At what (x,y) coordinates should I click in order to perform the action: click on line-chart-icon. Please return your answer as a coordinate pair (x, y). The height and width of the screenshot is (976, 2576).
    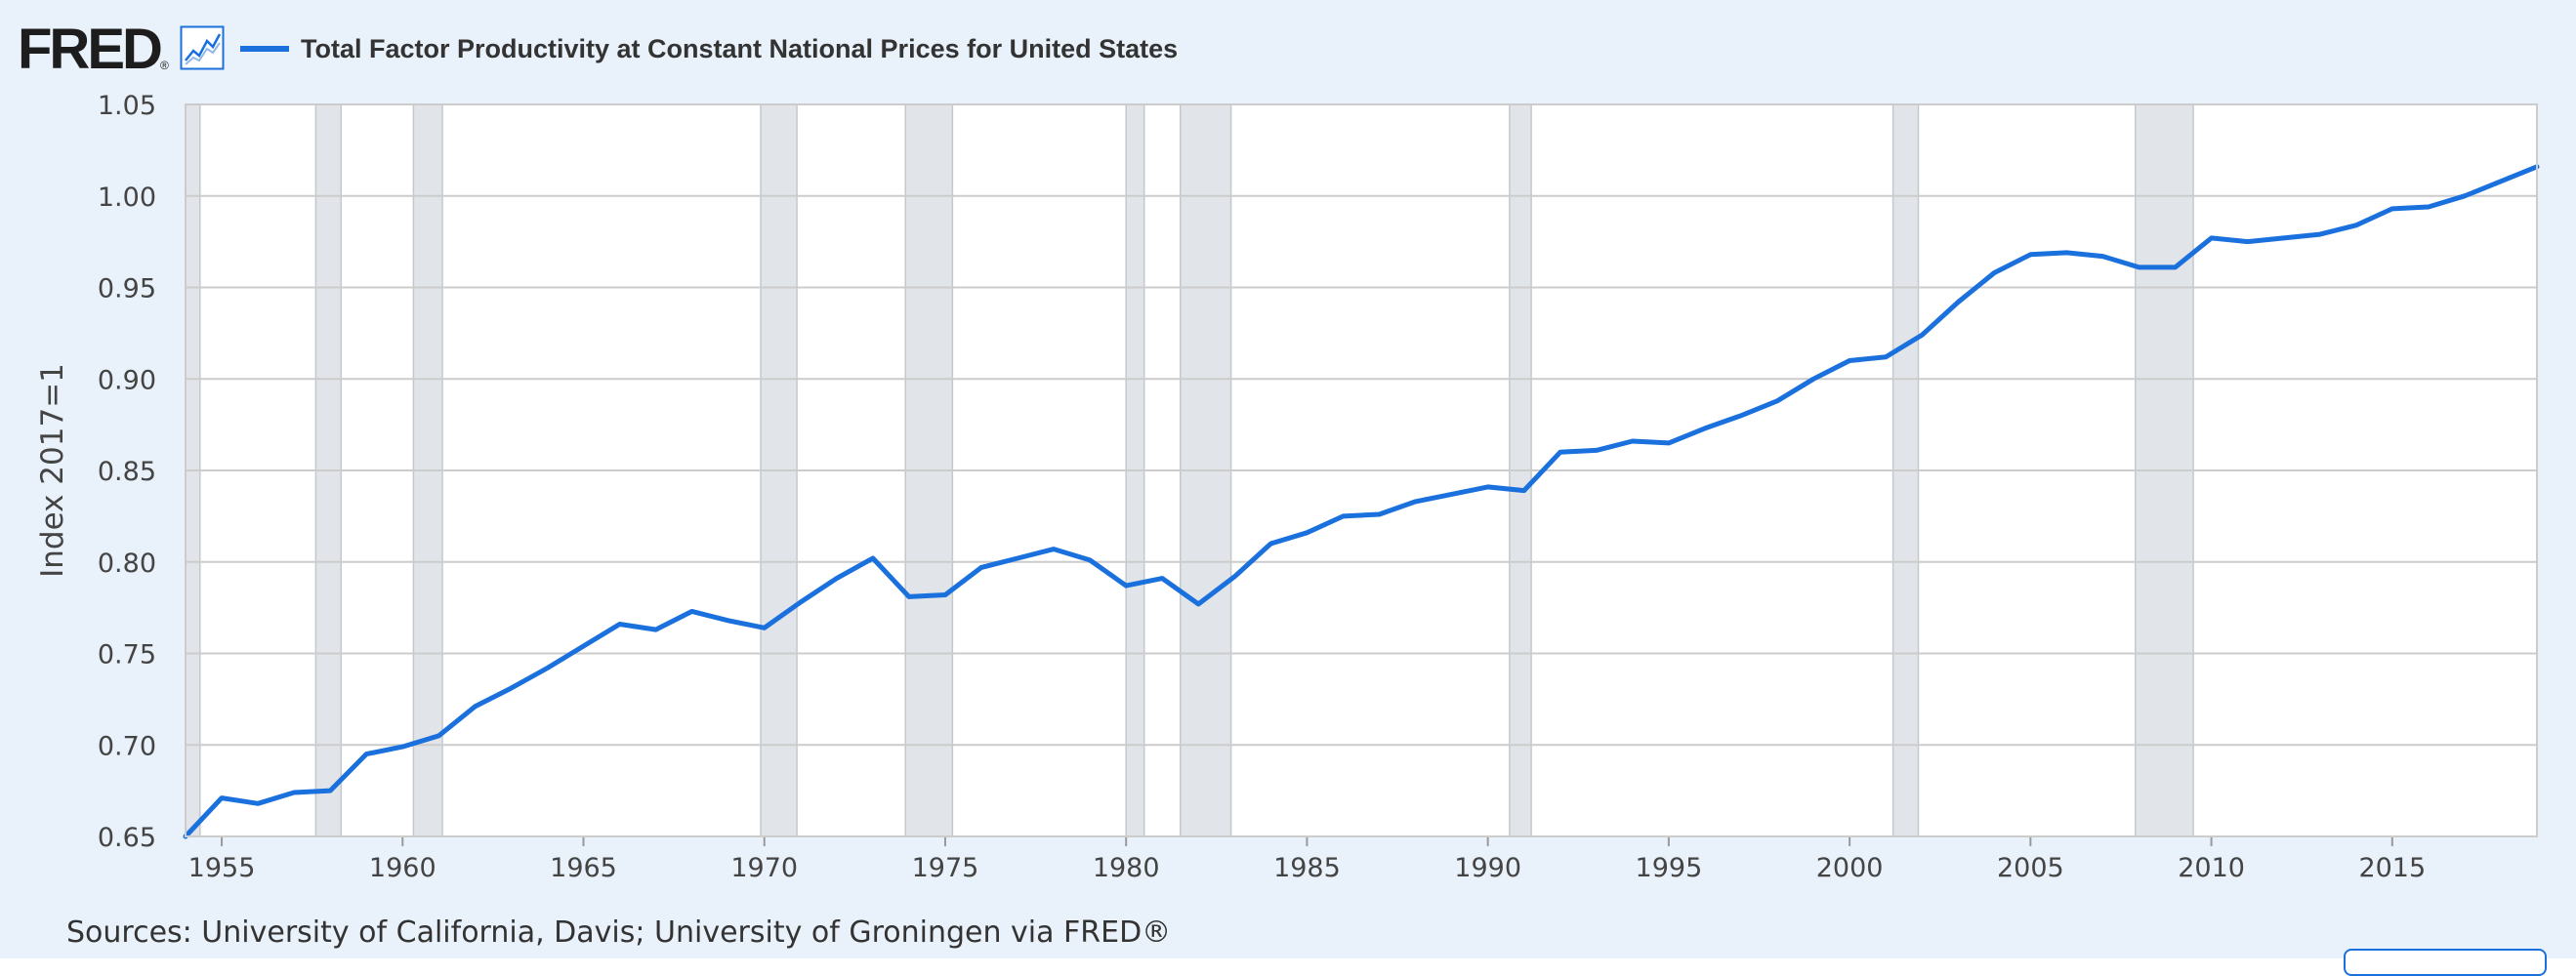
    Looking at the image, I should click on (203, 47).